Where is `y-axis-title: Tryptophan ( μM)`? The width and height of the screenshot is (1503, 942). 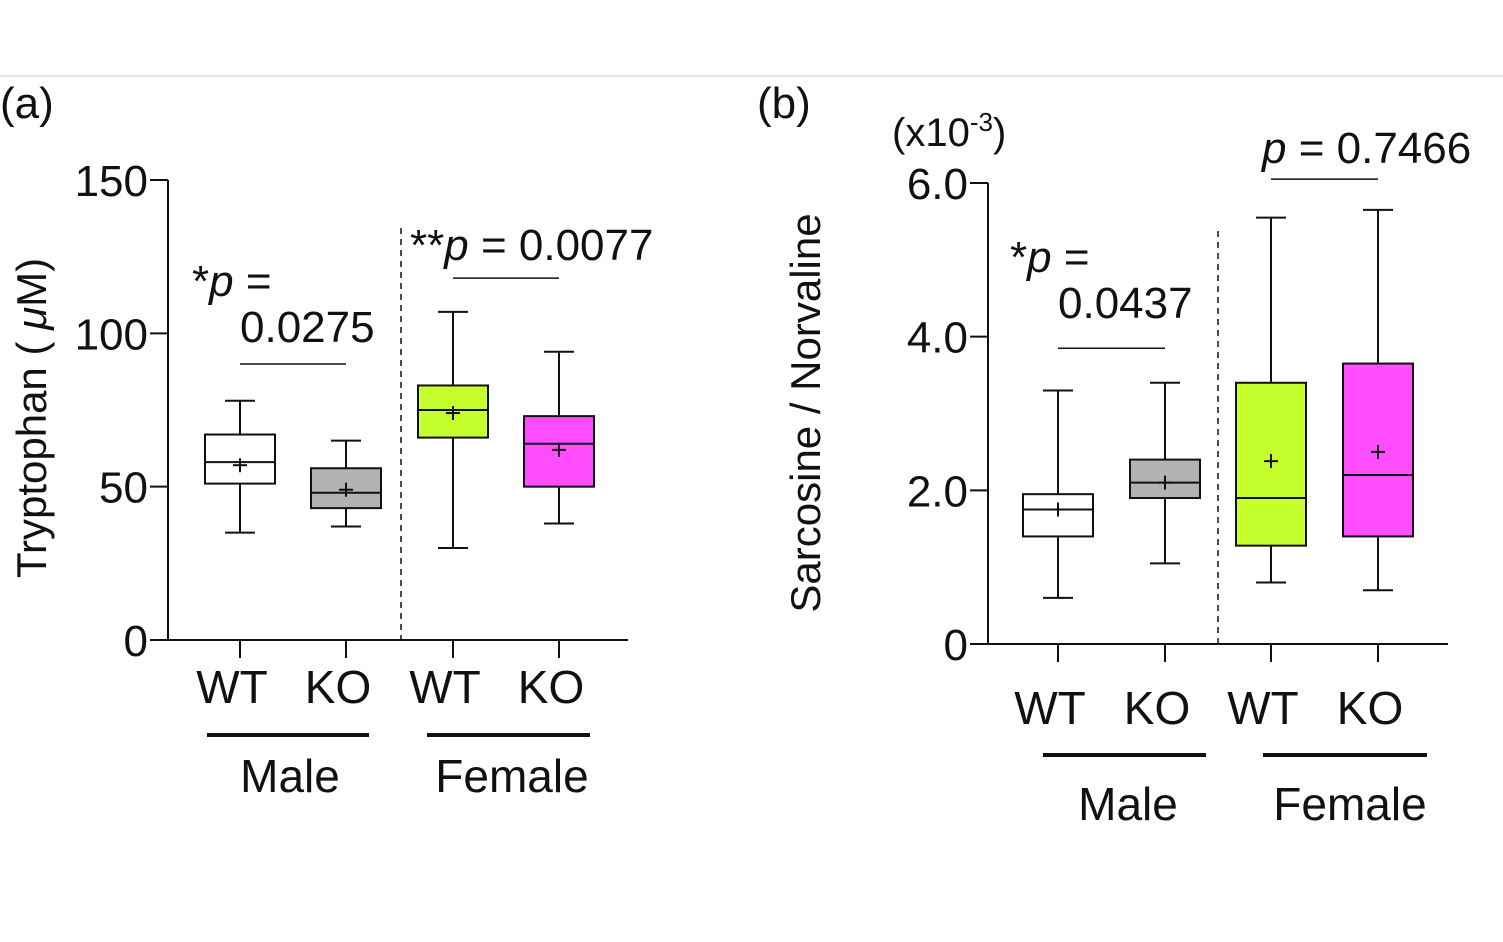
y-axis-title: Tryptophan ( μM) is located at coordinates (31, 418).